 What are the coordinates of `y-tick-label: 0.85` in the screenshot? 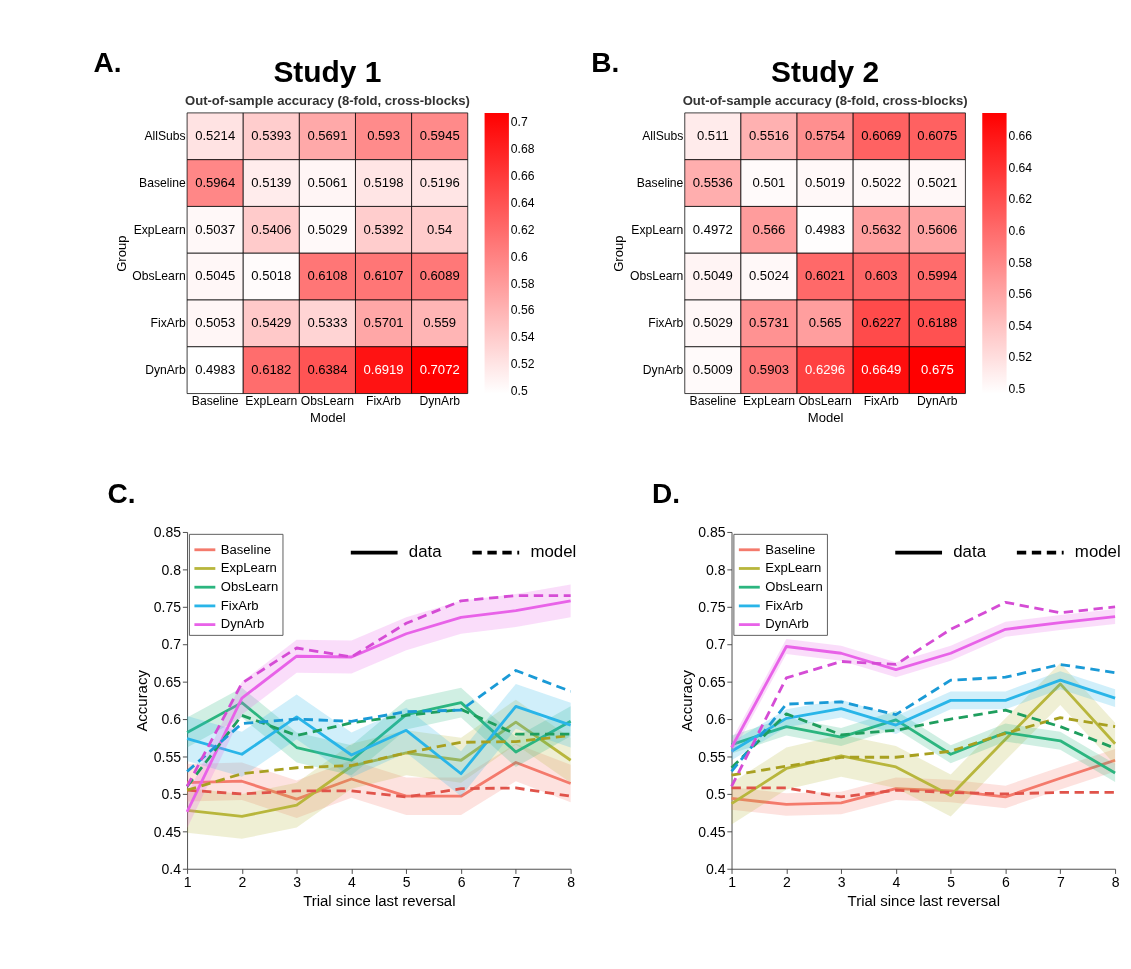 It's located at (712, 532).